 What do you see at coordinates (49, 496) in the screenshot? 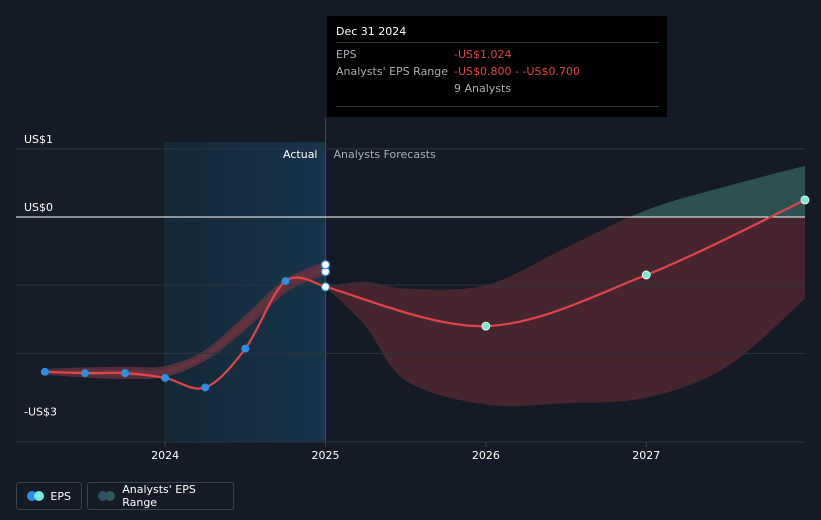
I see `legend-eps-button: EPS` at bounding box center [49, 496].